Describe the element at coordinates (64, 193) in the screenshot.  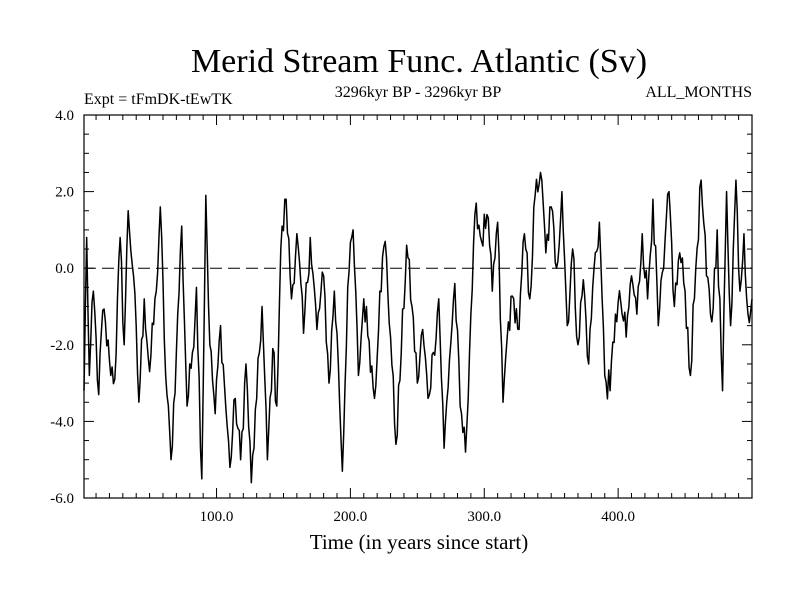
I see `y-tick-label: 2.0` at that location.